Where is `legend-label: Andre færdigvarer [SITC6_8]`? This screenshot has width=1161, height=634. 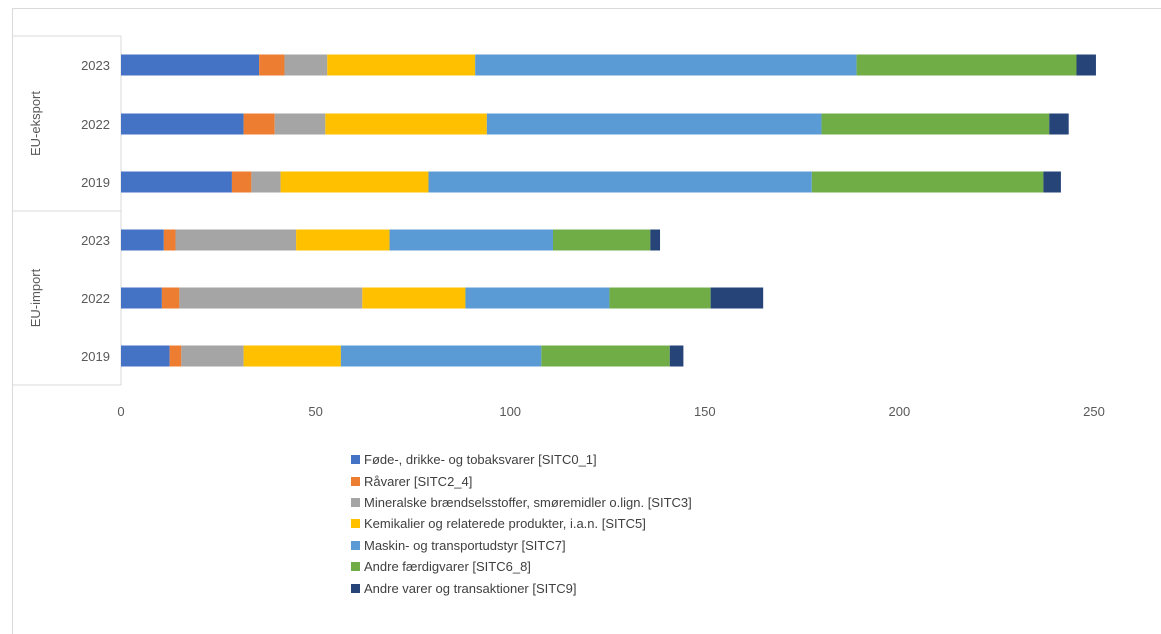
legend-label: Andre færdigvarer [SITC6_8] is located at coordinates (447, 567).